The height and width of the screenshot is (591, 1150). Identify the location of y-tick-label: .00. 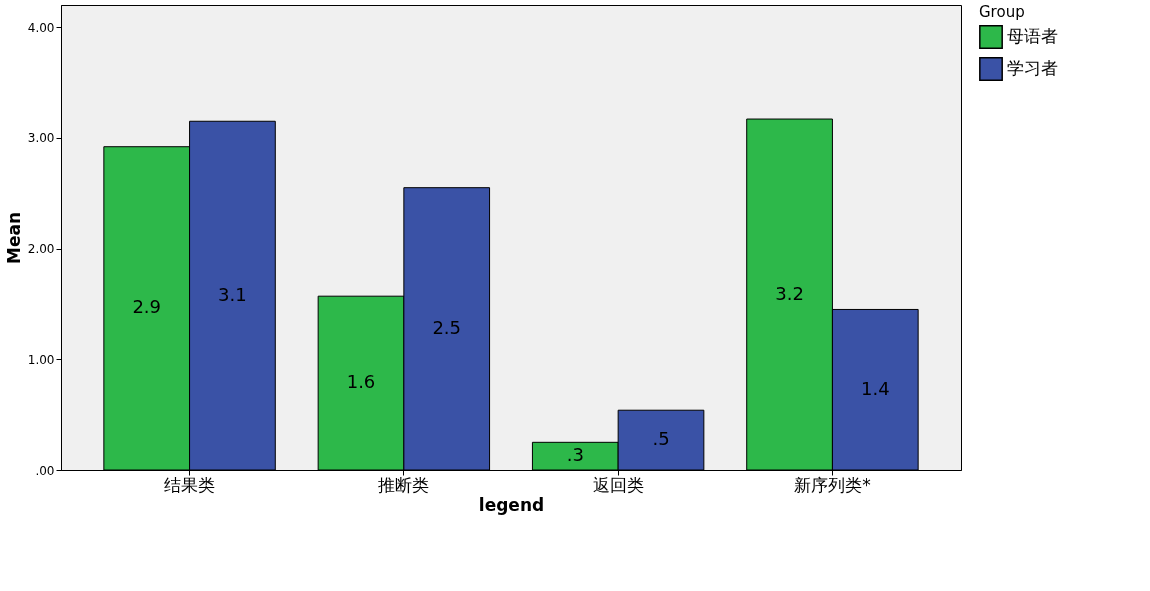
(45, 470).